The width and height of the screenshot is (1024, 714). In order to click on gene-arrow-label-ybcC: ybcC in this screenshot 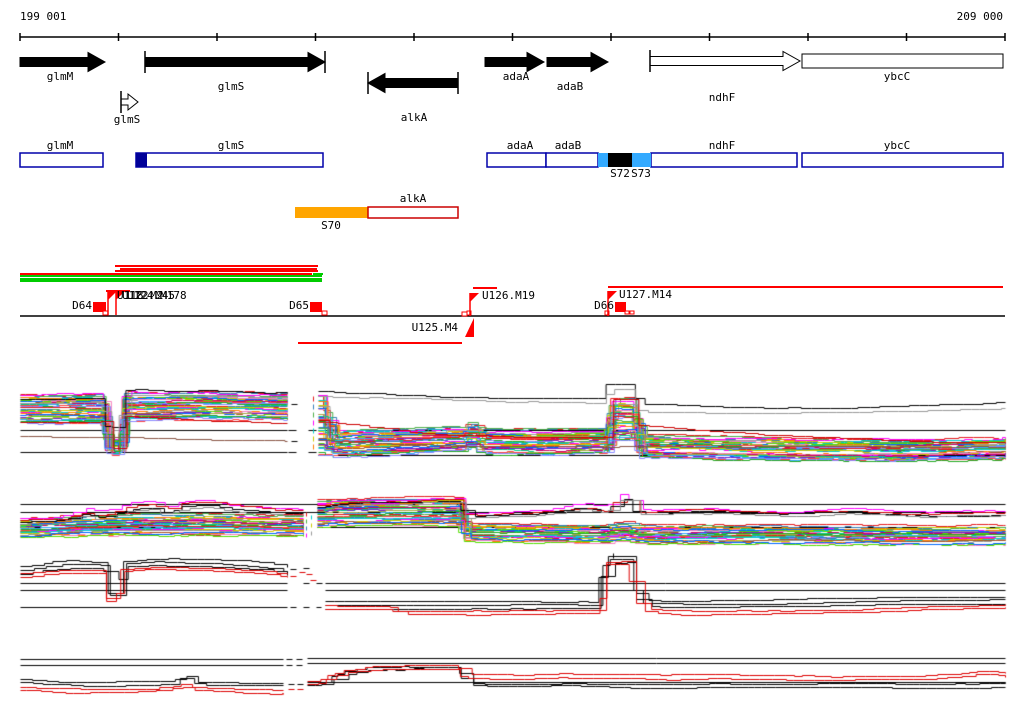, I will do `click(897, 76)`.